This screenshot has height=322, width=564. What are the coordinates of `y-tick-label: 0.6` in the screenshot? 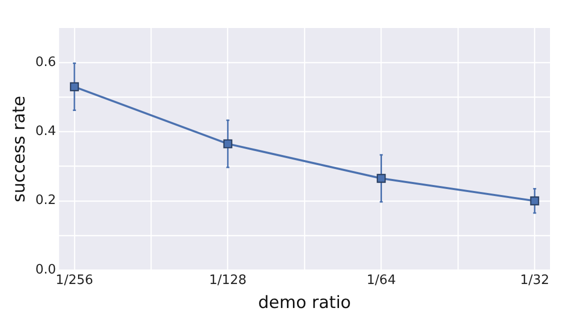 It's located at (45, 62).